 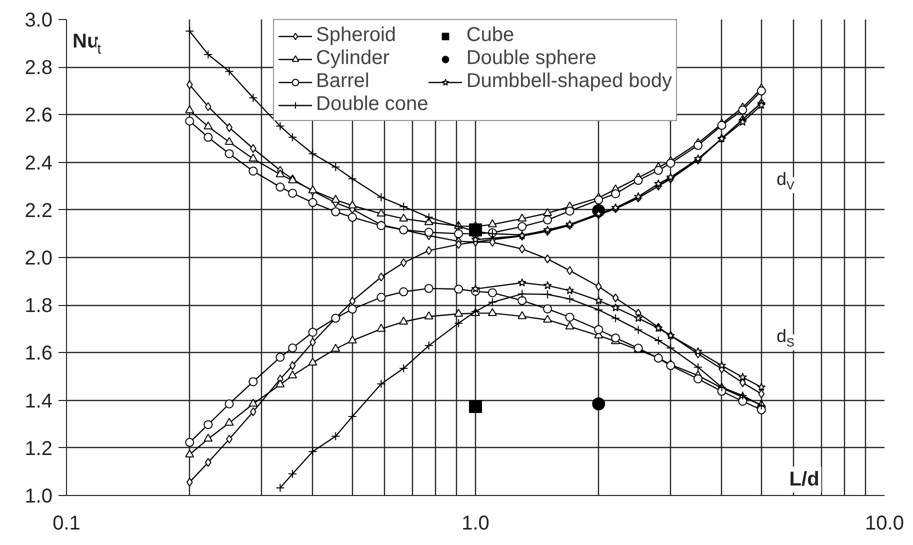 What do you see at coordinates (38, 163) in the screenshot?
I see `y-tick-label: 2.4` at bounding box center [38, 163].